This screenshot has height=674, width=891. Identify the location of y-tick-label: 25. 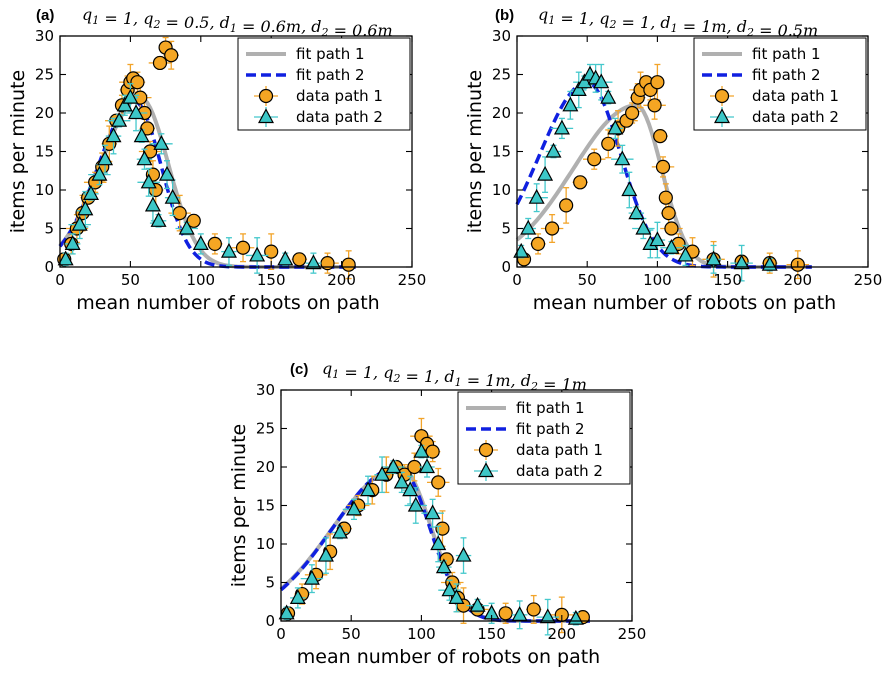
(44, 75).